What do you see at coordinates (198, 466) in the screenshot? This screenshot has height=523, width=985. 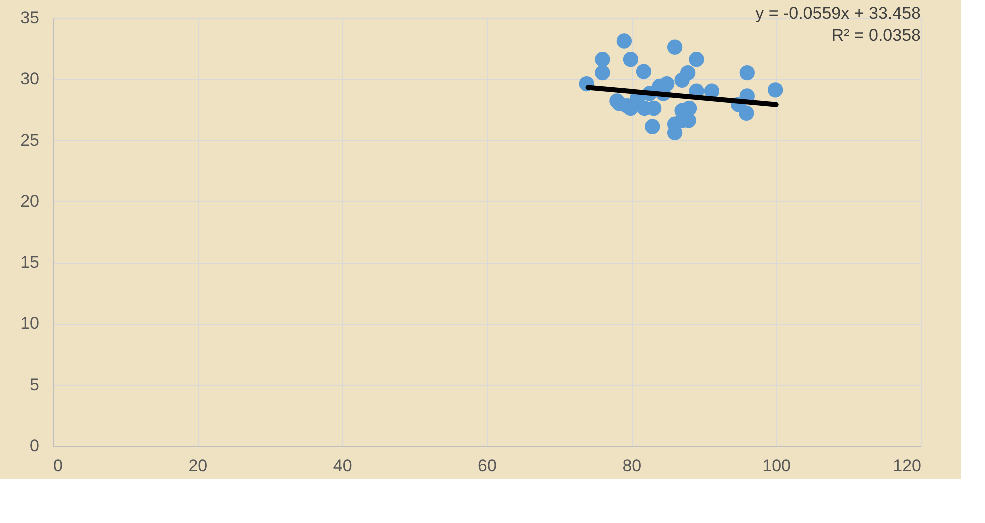 I see `x-tick-label: 20` at bounding box center [198, 466].